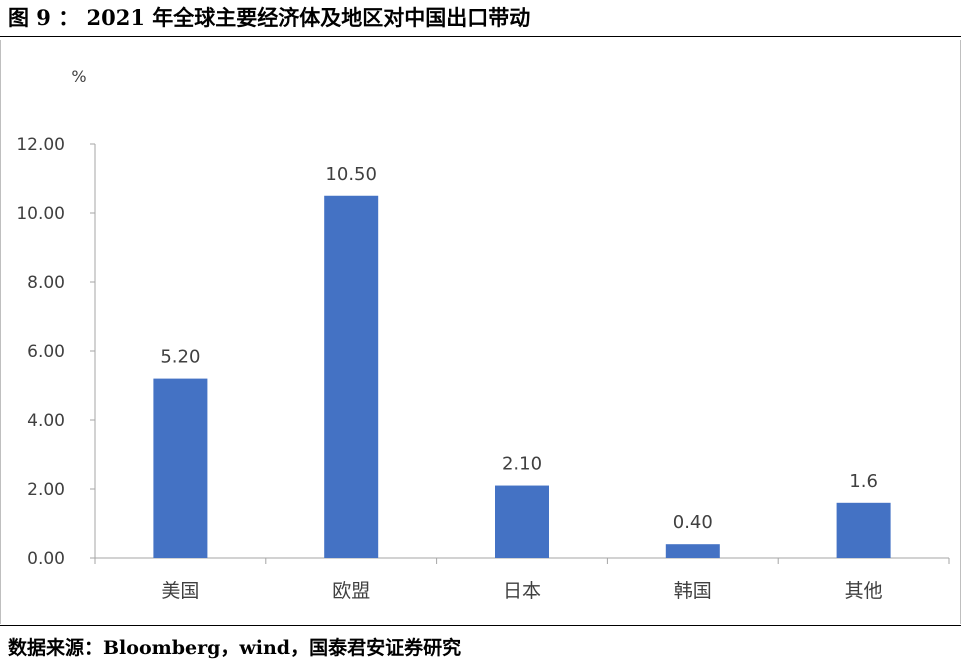 Image resolution: width=961 pixels, height=666 pixels. What do you see at coordinates (351, 591) in the screenshot?
I see `category-label: 欧盟` at bounding box center [351, 591].